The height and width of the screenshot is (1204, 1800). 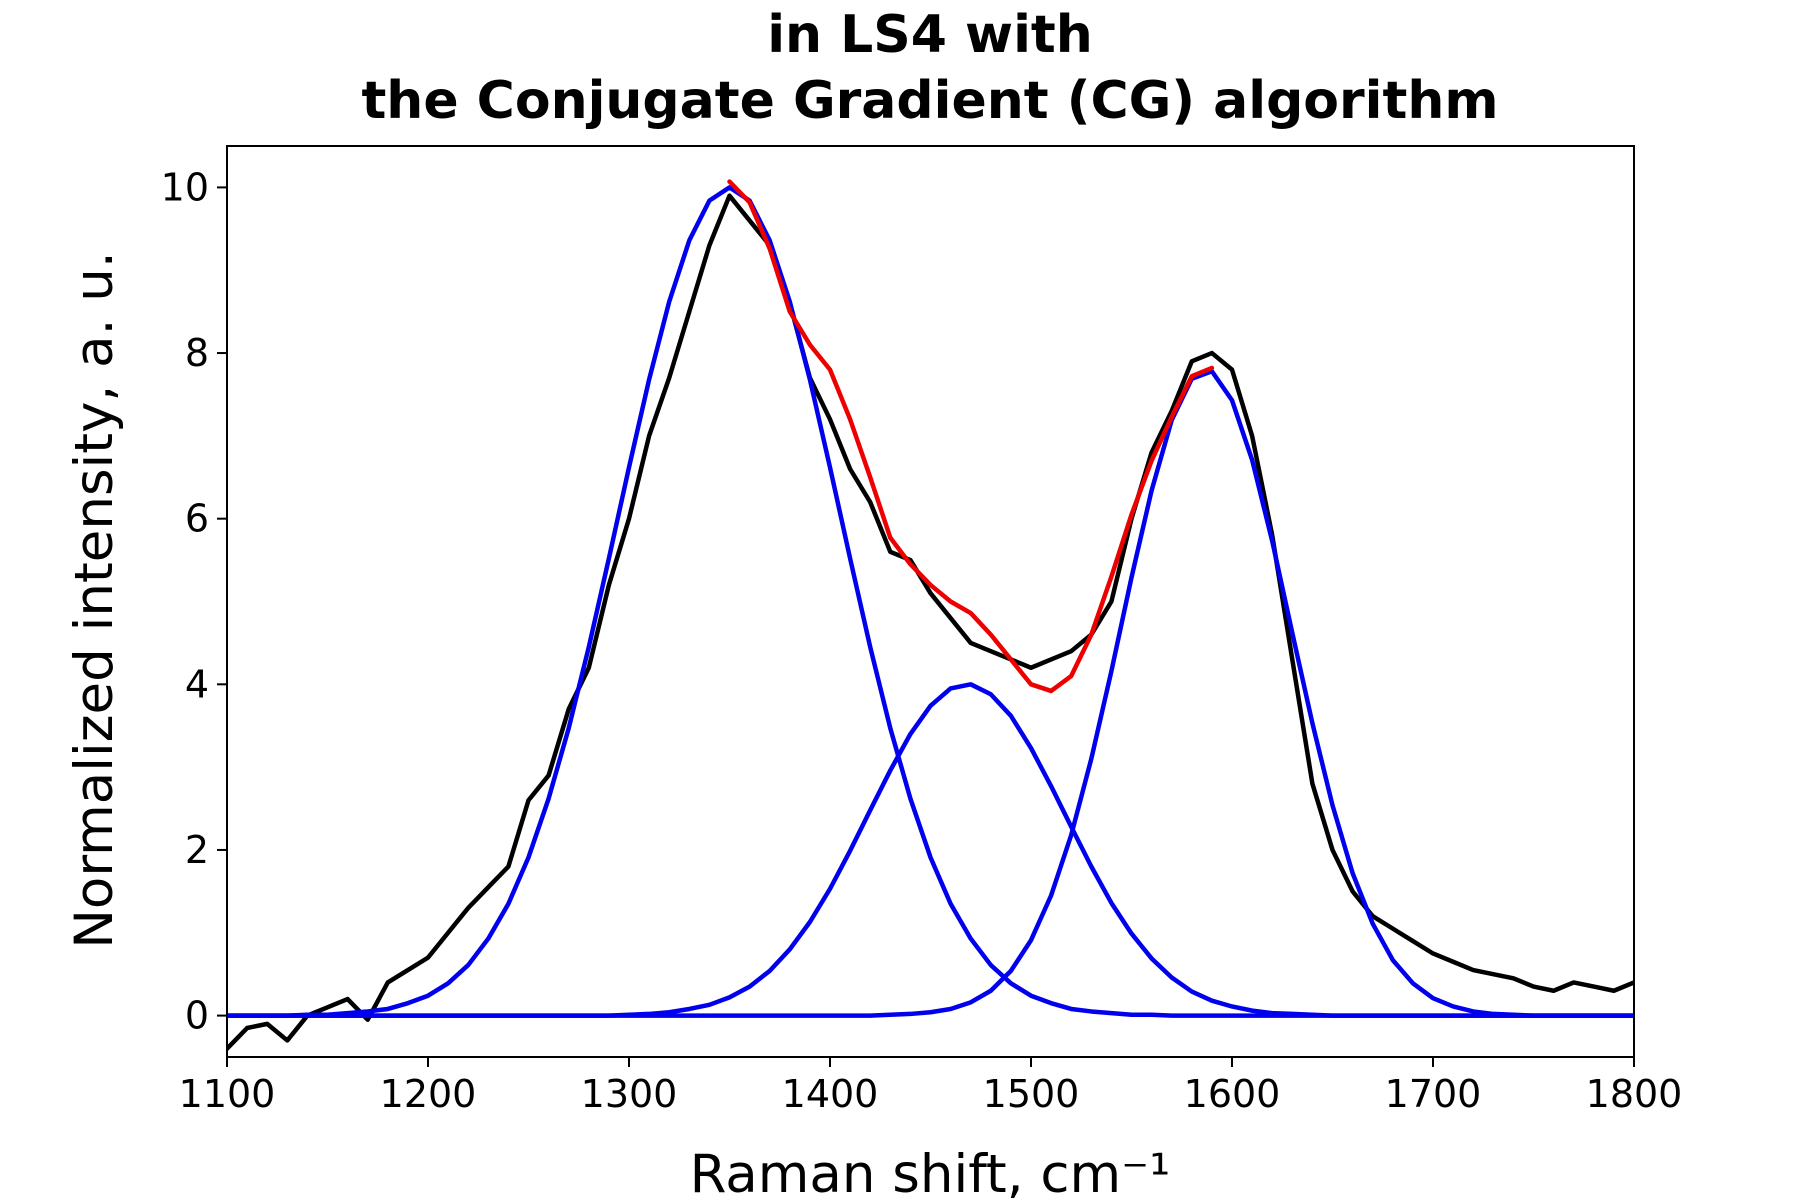 I want to click on y-tick-label: 2, so click(x=197, y=850).